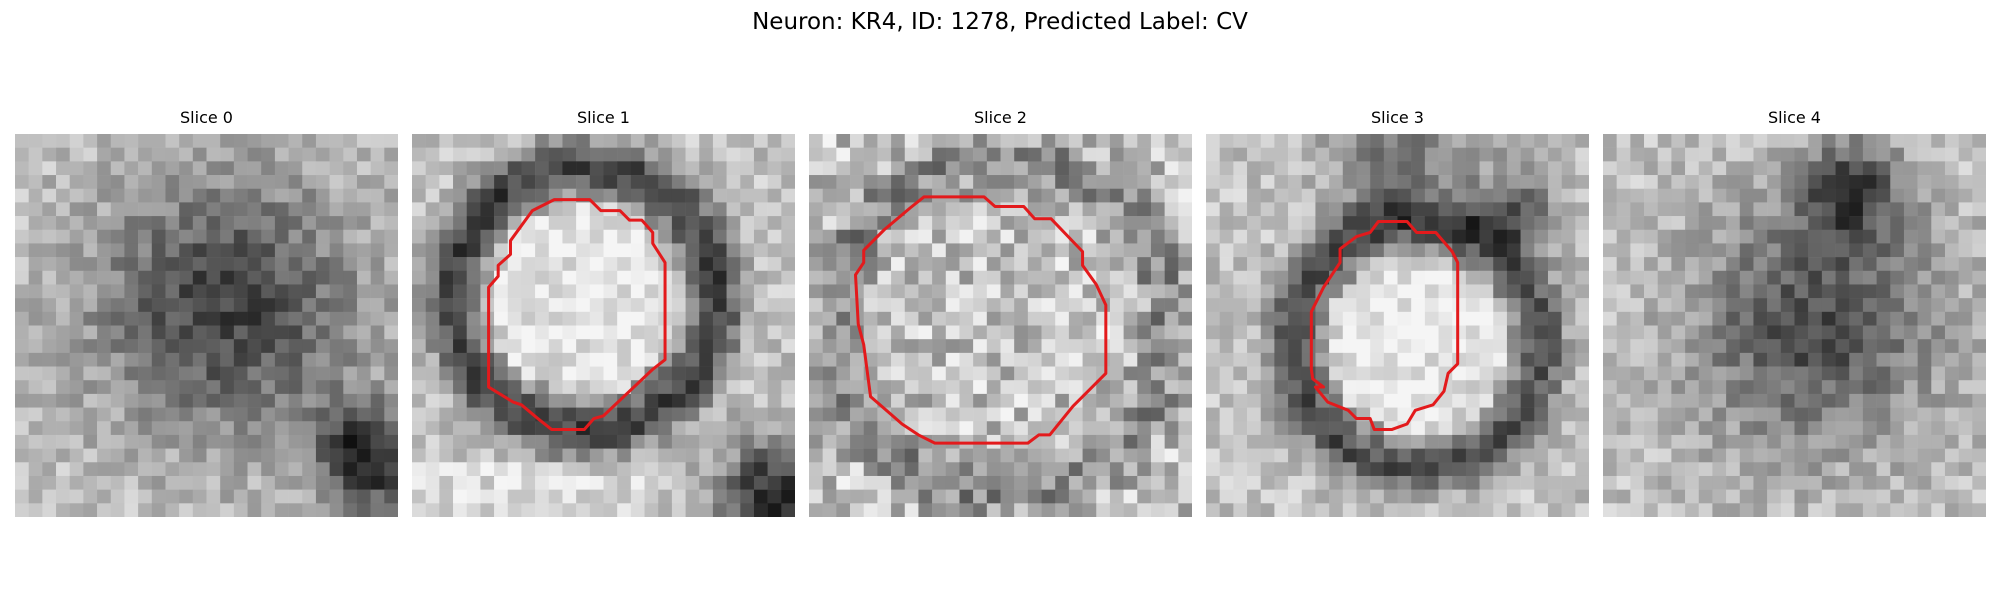  Describe the element at coordinates (1000, 118) in the screenshot. I see `slice-title-2: Slice 2` at that location.